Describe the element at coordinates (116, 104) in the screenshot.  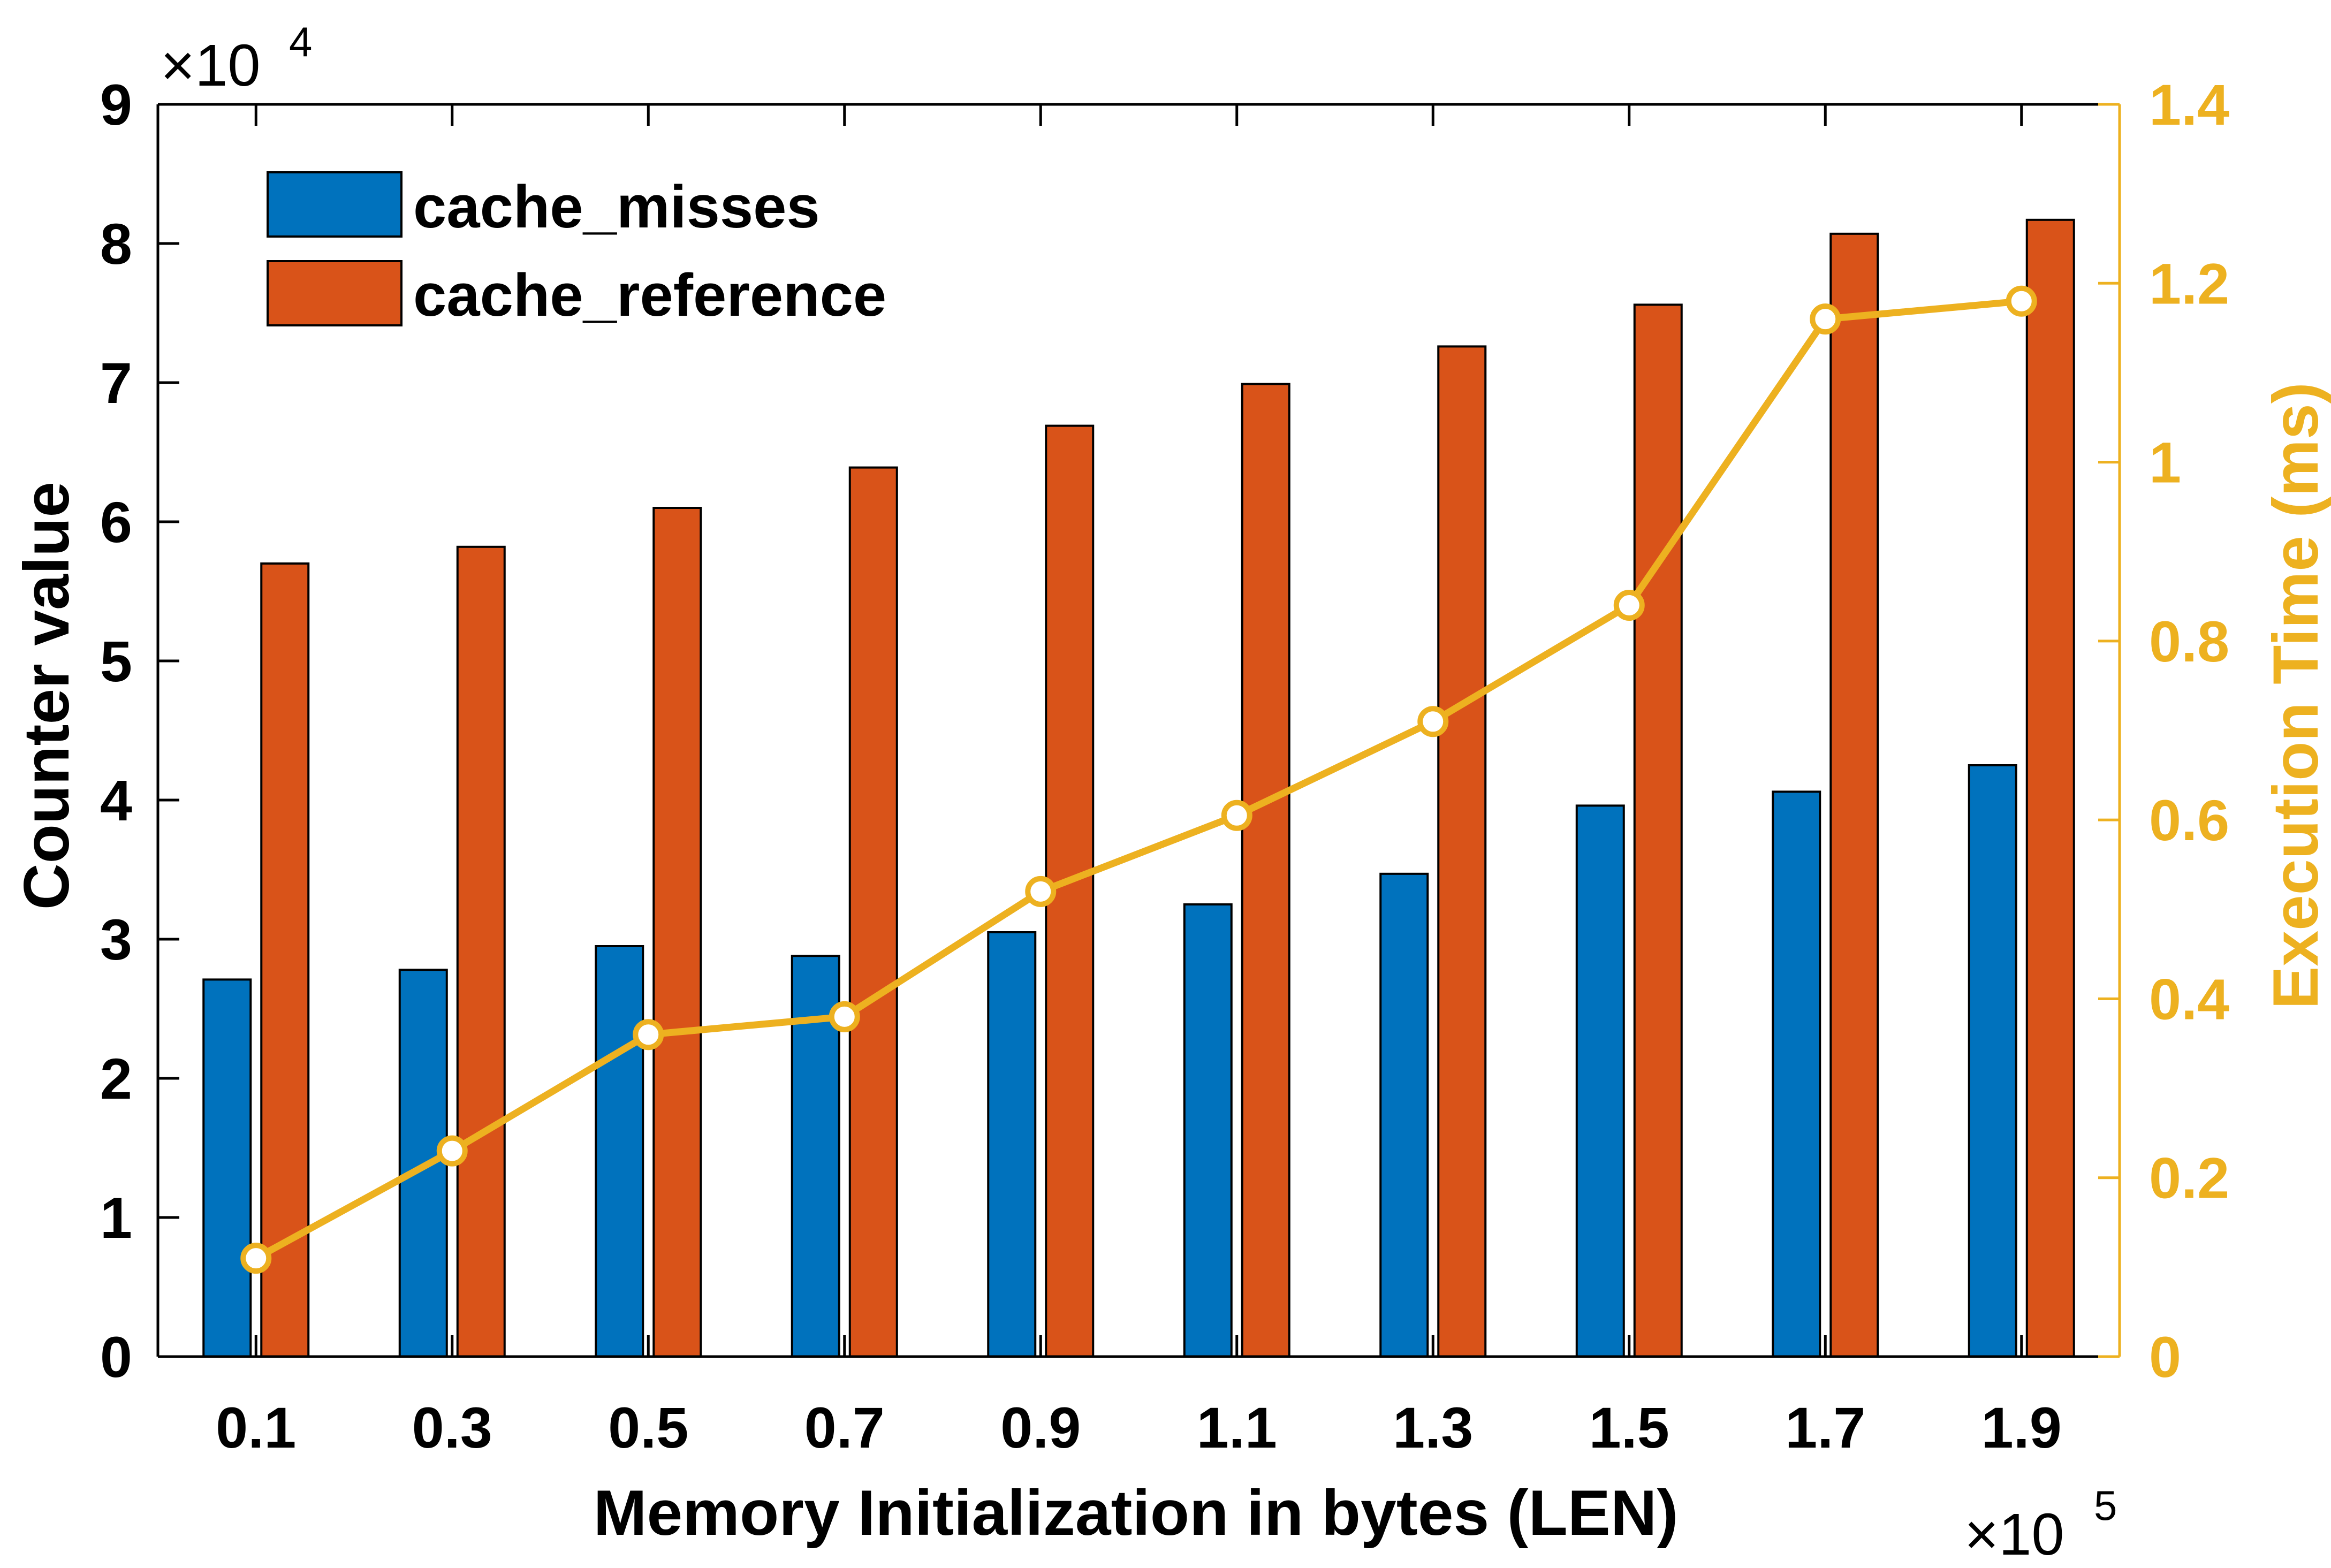
I see `y-left-tick-label: 9` at that location.